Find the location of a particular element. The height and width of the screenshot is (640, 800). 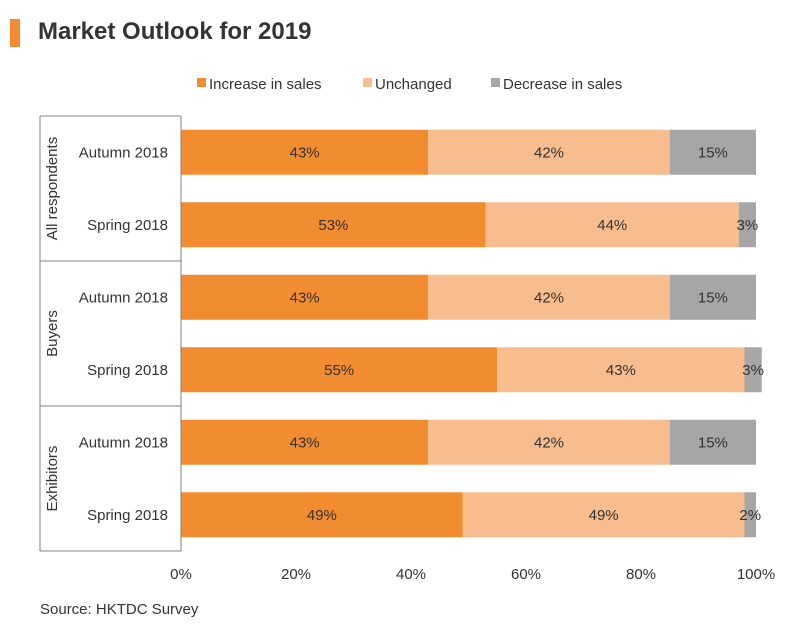

data-label: 53% is located at coordinates (333, 225).